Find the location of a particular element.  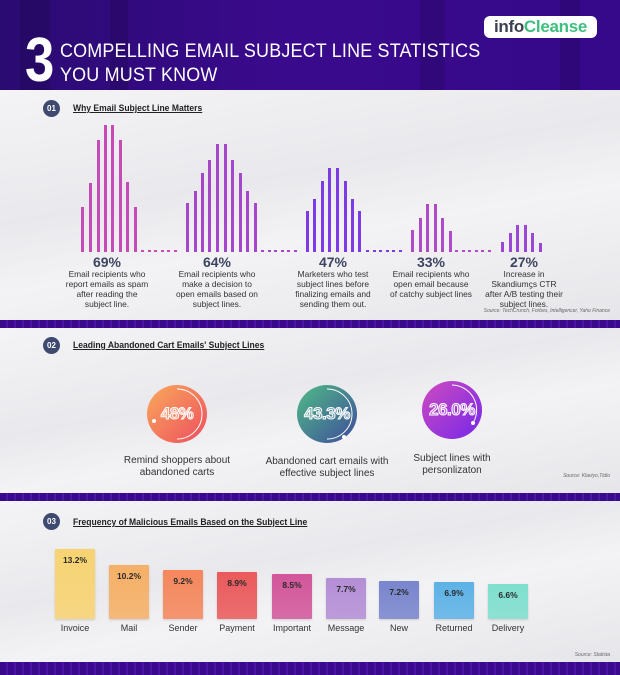

category-label: Important is located at coordinates (292, 628).